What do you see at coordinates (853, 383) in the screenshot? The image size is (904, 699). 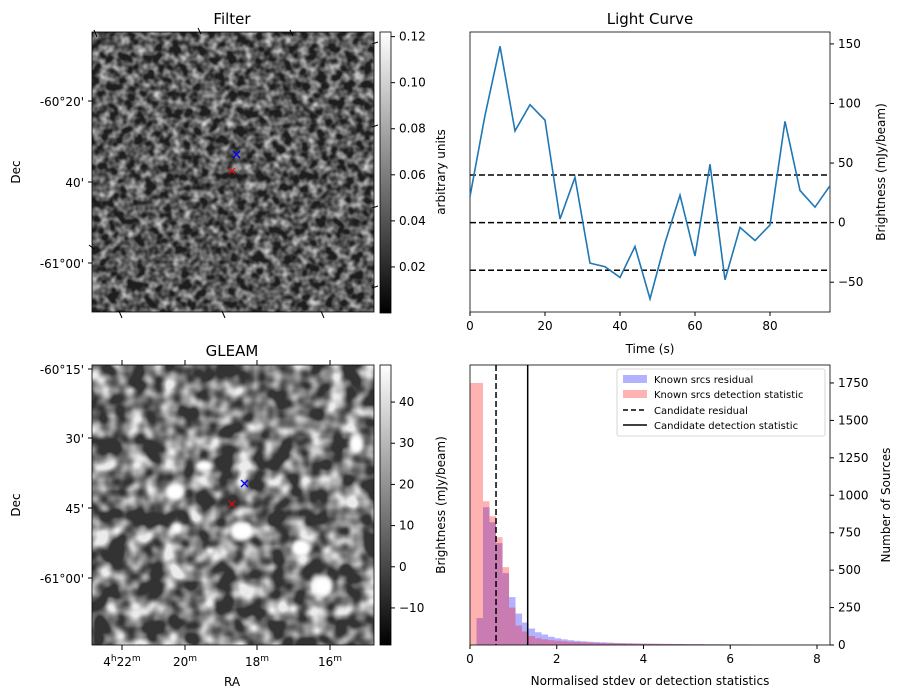 I see `histogram-ytick-label: 1750` at bounding box center [853, 383].